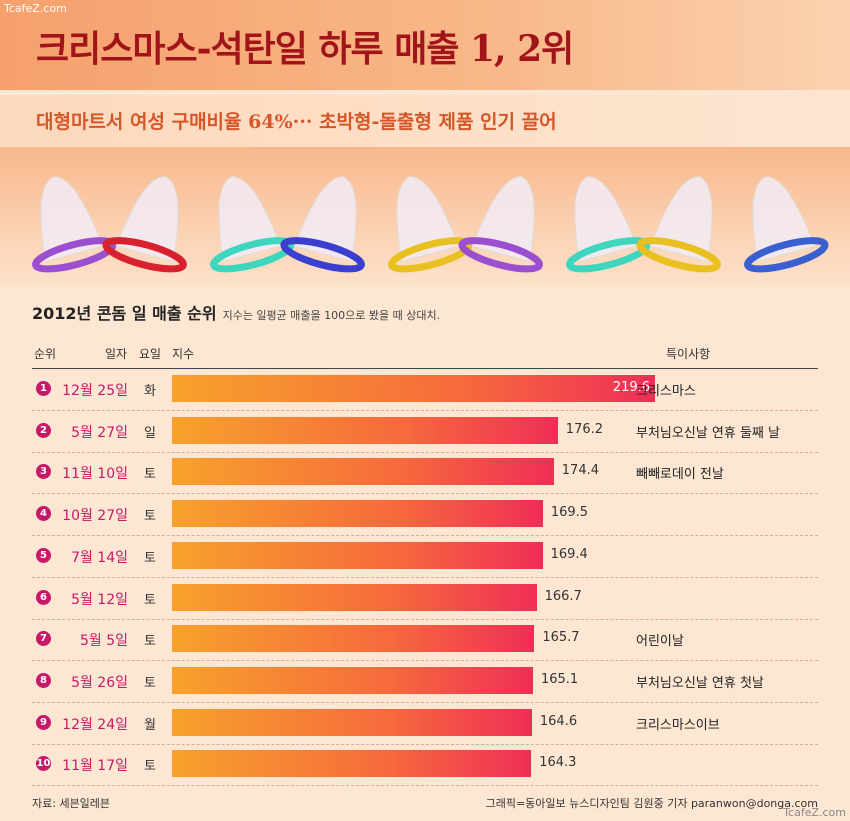  Describe the element at coordinates (688, 354) in the screenshot. I see `col-note: 특이사항` at that location.